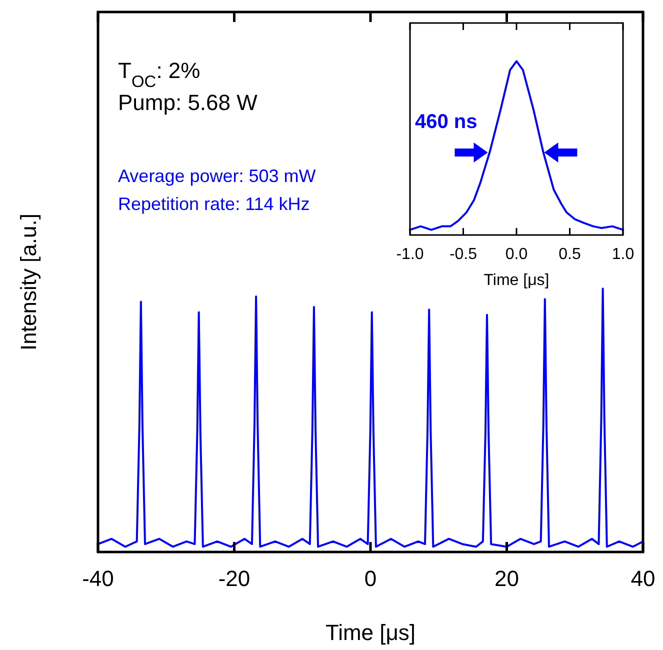  Describe the element at coordinates (159, 74) in the screenshot. I see `text: T$_{OC}$: 2%` at that location.